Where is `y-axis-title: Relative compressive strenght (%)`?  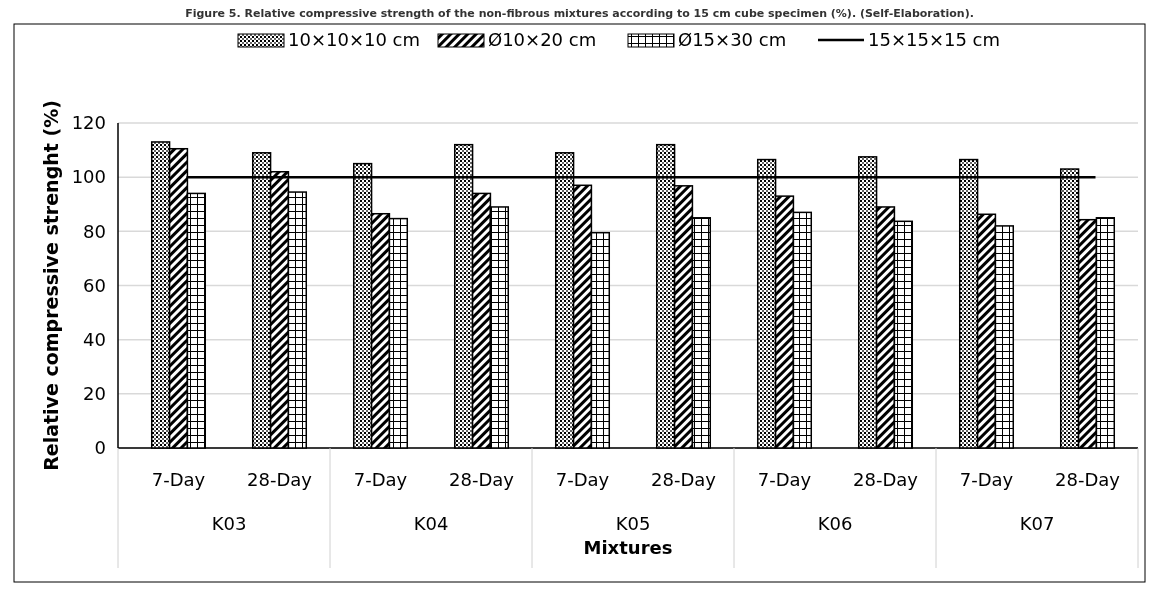
y-axis-title: Relative compressive strenght (%) is located at coordinates (51, 285).